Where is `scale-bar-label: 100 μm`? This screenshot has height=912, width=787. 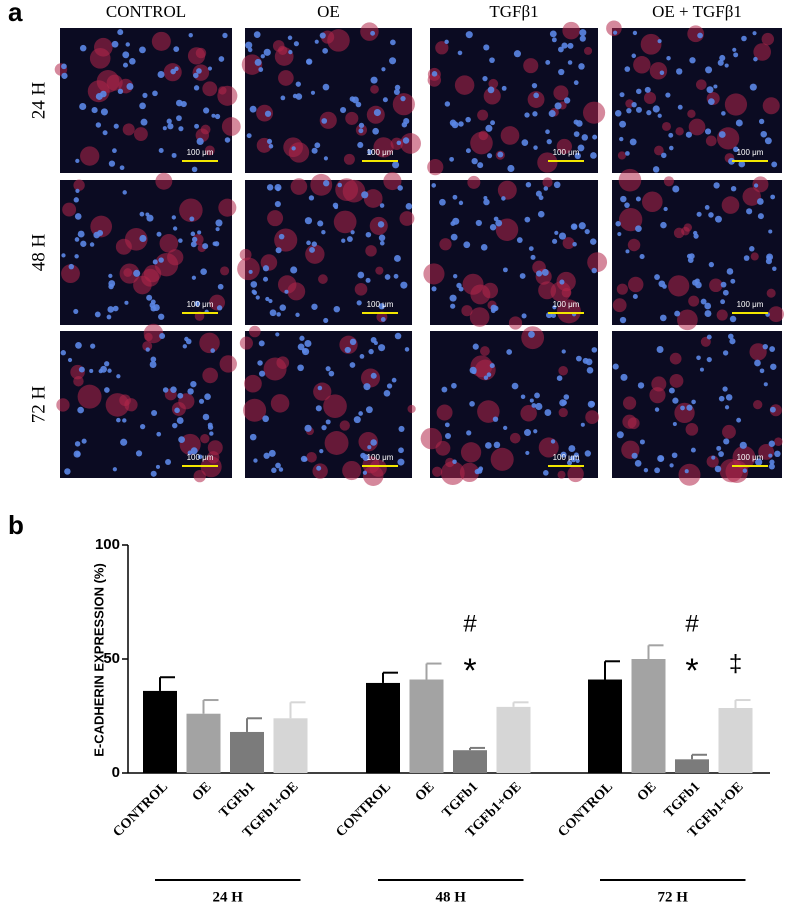 scale-bar-label: 100 μm is located at coordinates (380, 304).